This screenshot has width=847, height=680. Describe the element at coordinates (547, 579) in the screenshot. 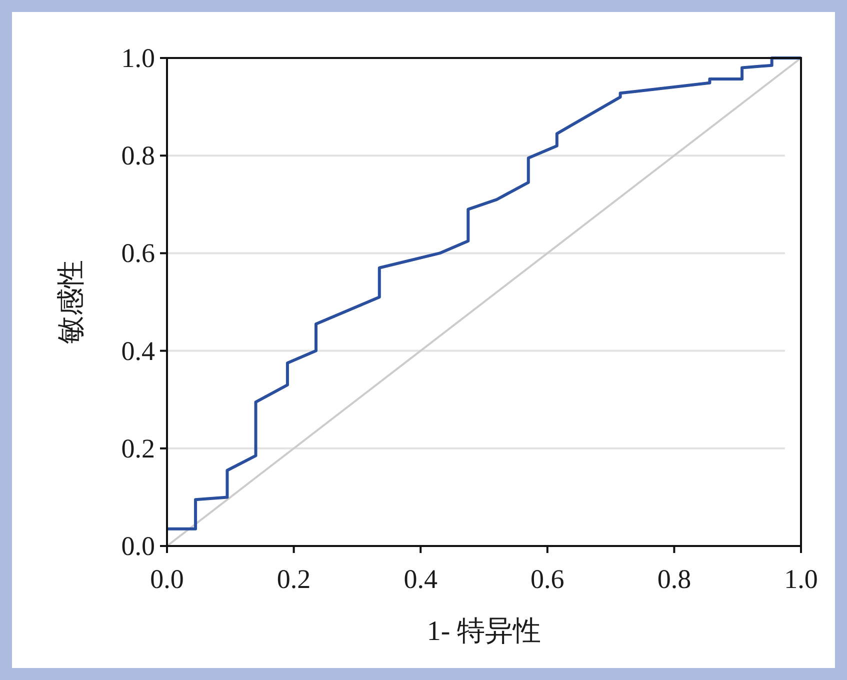

I see `x-tick-label: 0.6` at that location.